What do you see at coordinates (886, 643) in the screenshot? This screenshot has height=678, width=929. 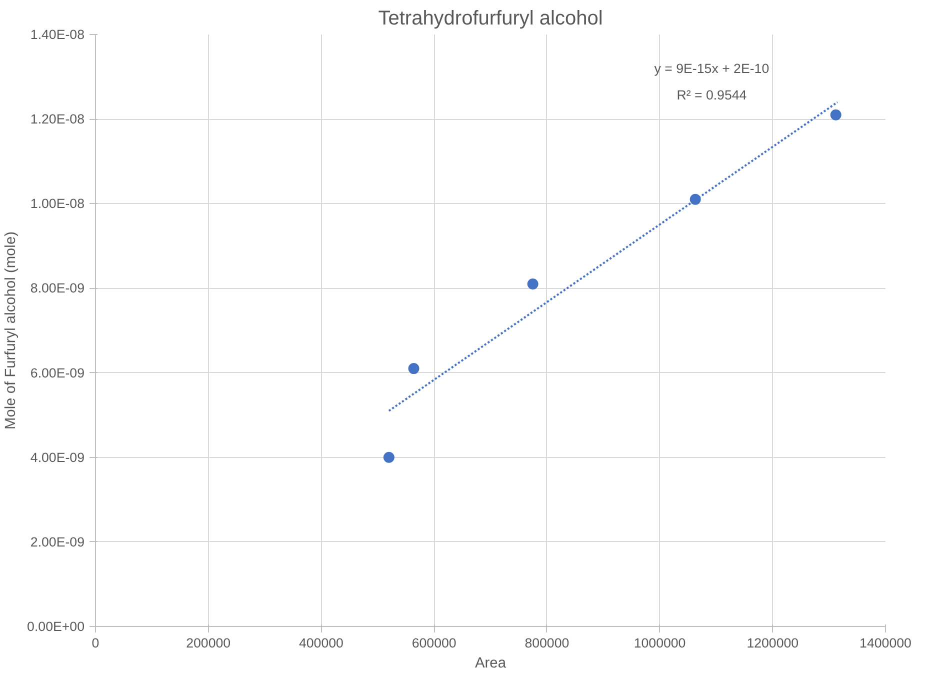 I see `x-tick-label: 1400000` at bounding box center [886, 643].